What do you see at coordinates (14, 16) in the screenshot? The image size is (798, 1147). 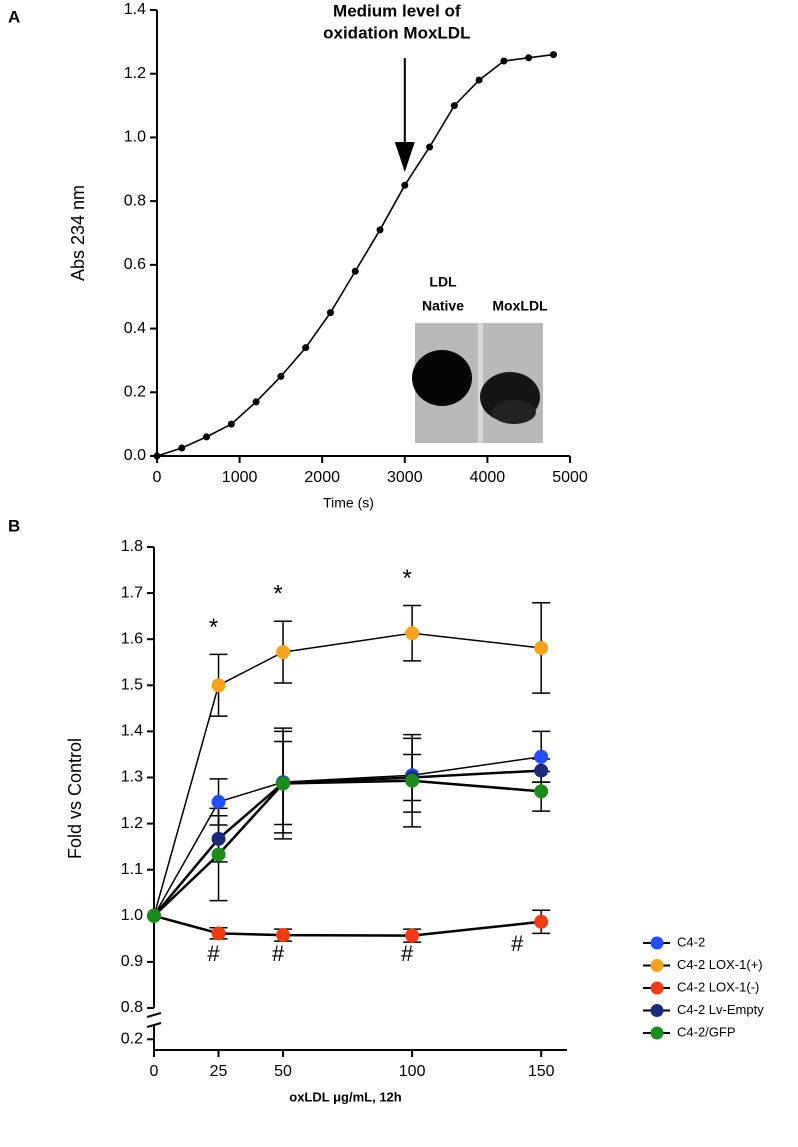 I see `panel-label: A` at bounding box center [14, 16].